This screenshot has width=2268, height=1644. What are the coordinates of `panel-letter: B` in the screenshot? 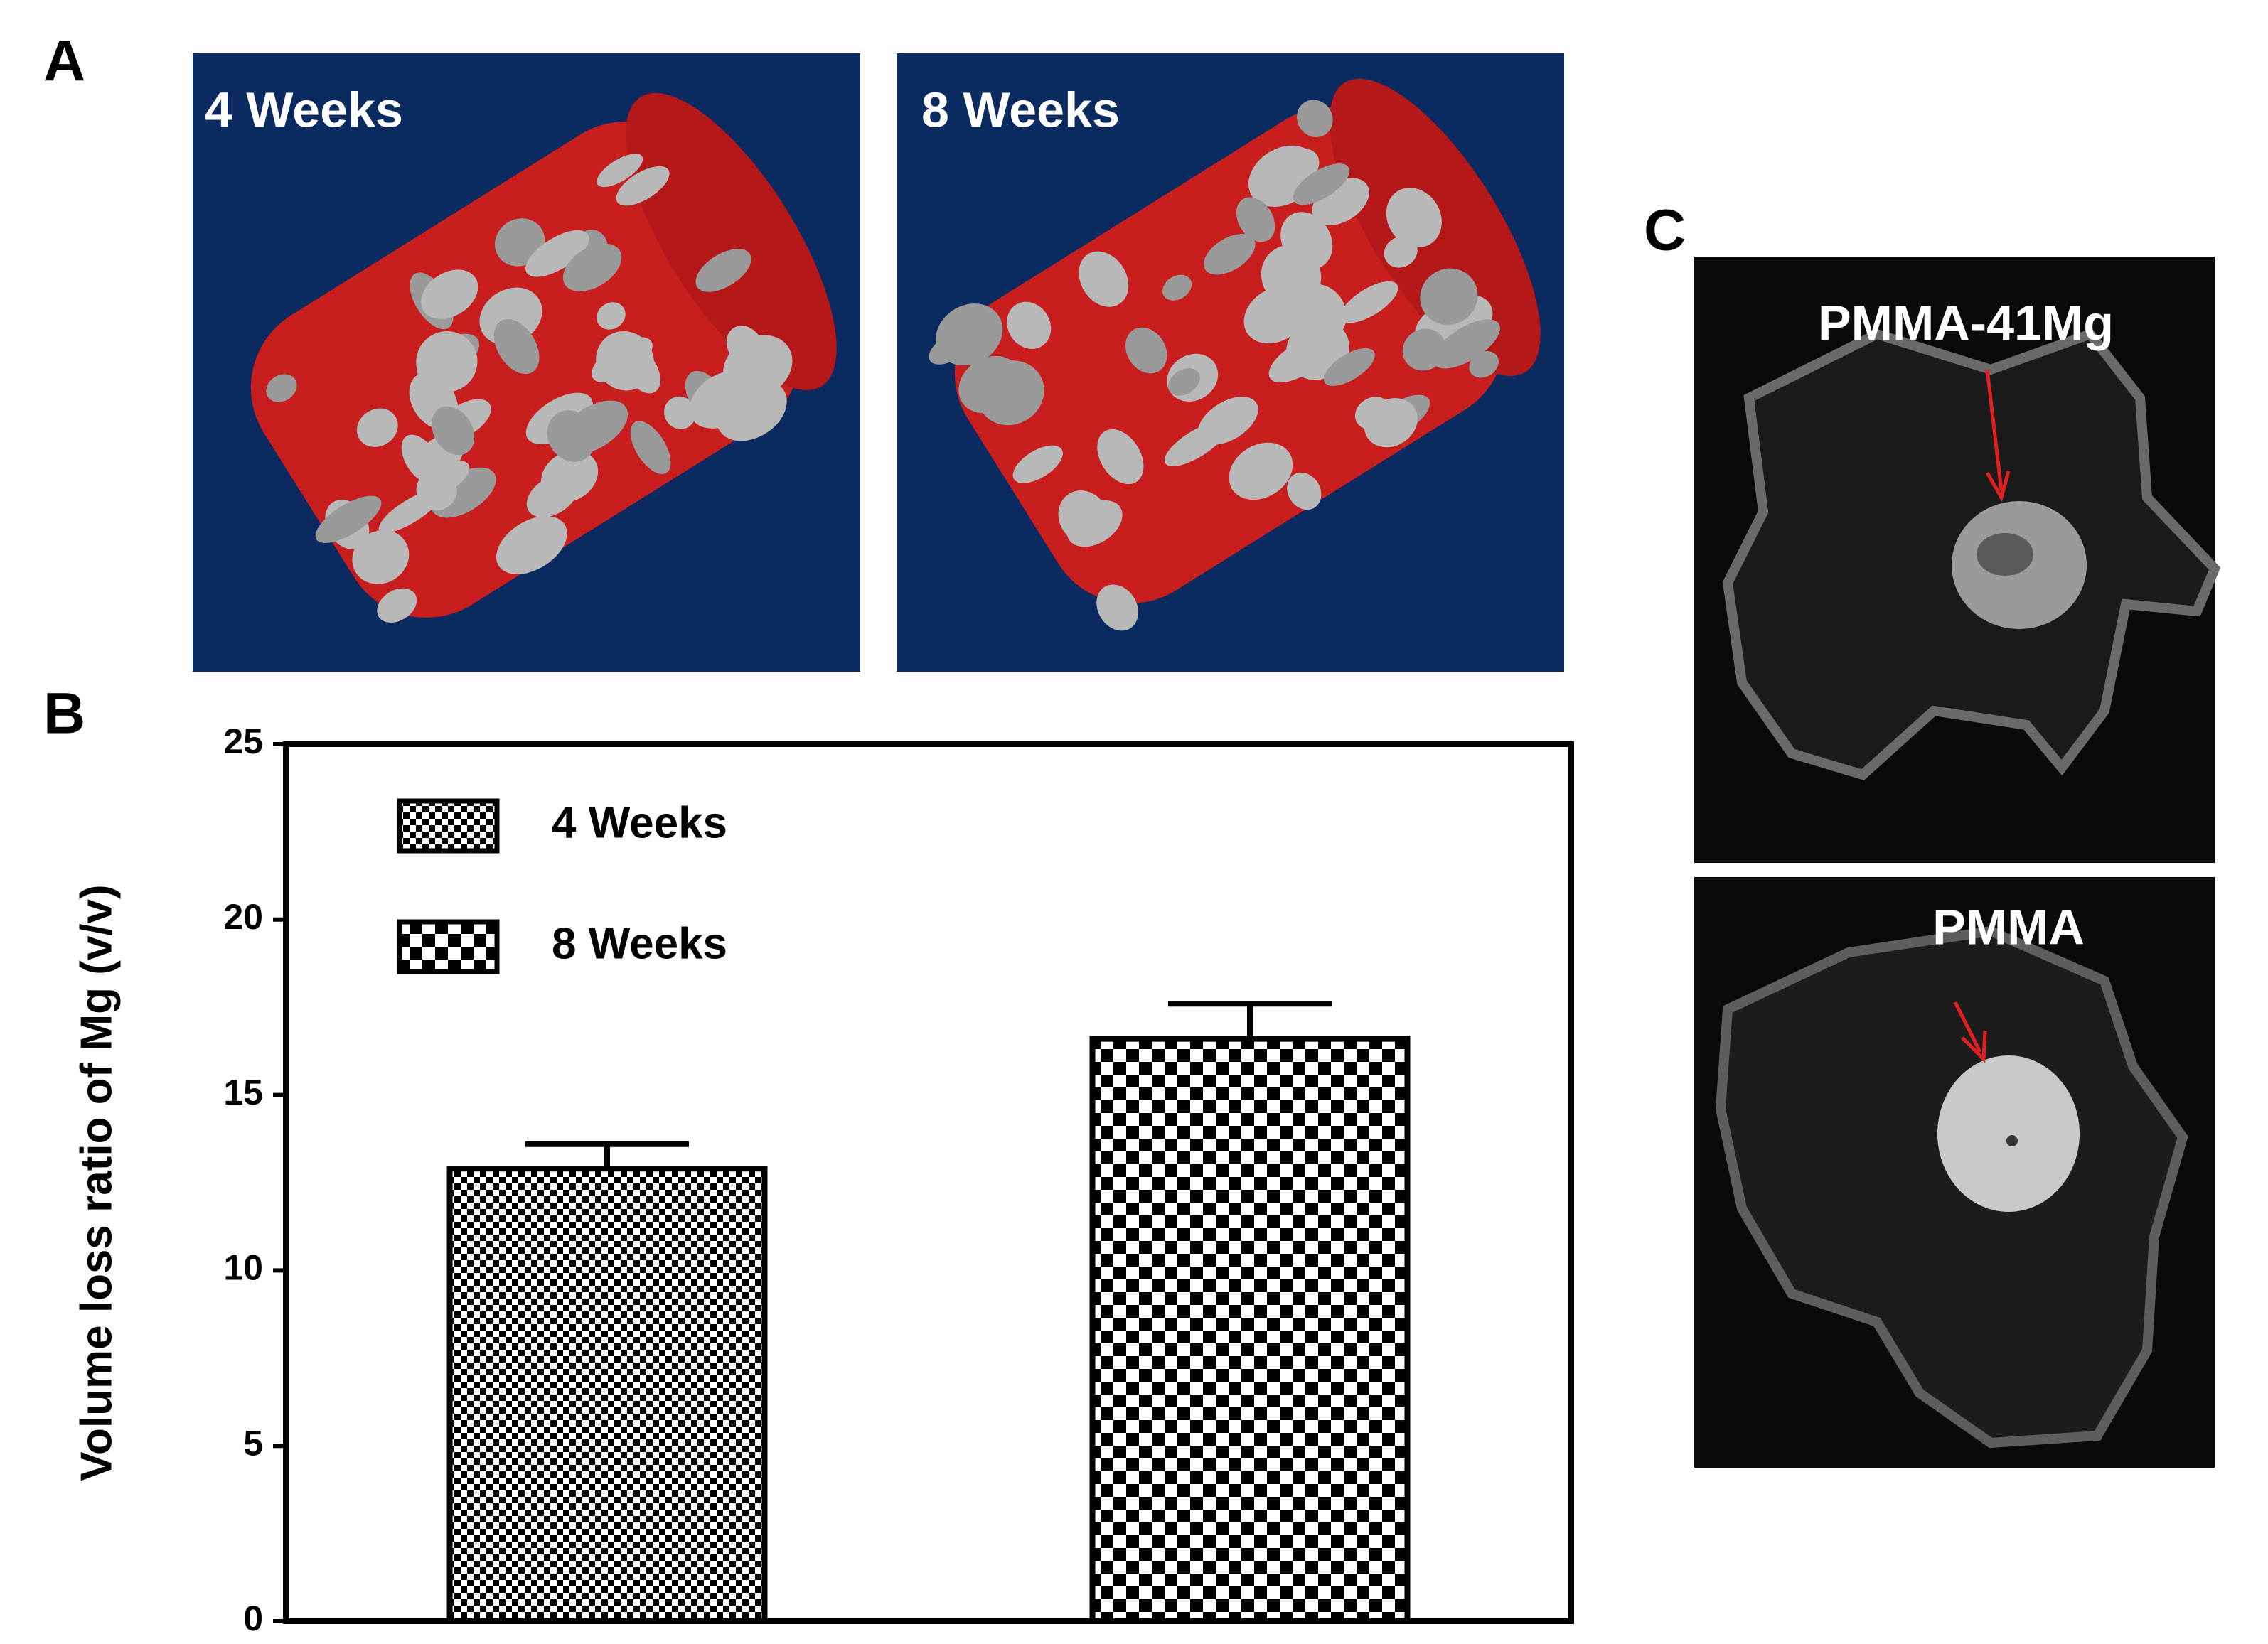 It's located at (64, 714).